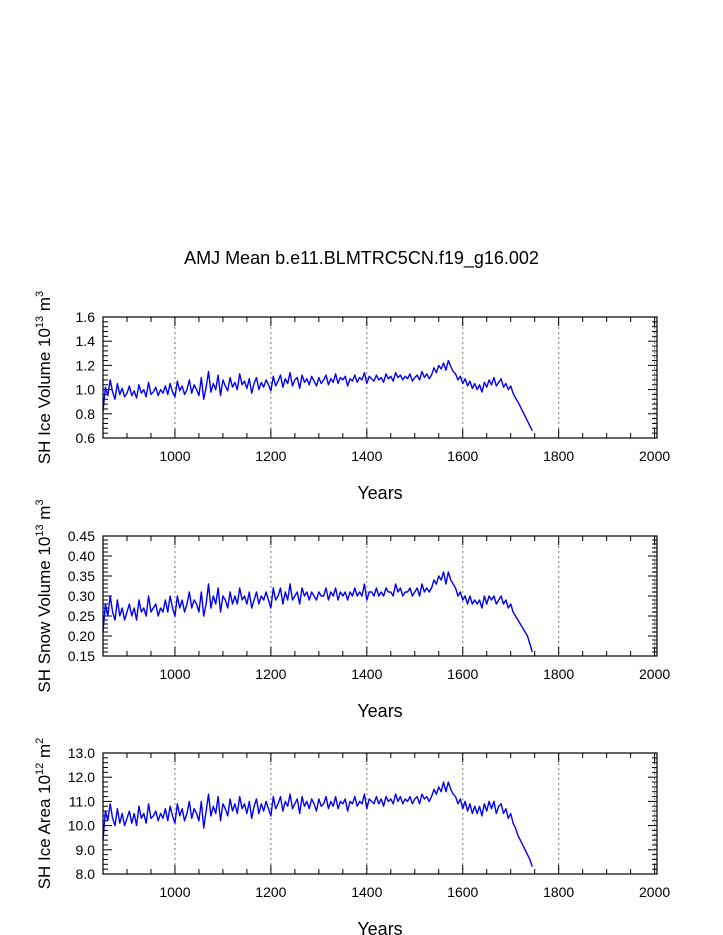 This screenshot has width=723, height=935. I want to click on y-tick-label: 11.0, so click(82, 801).